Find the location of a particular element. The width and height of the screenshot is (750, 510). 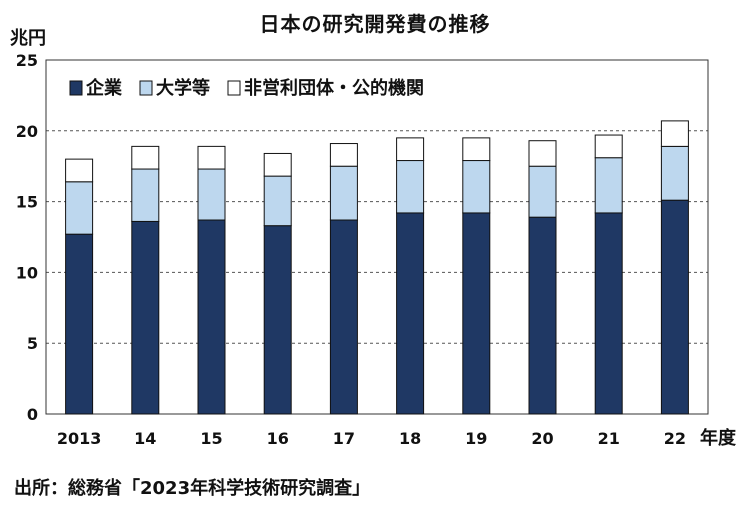

legend-label: 企業 is located at coordinates (104, 88).